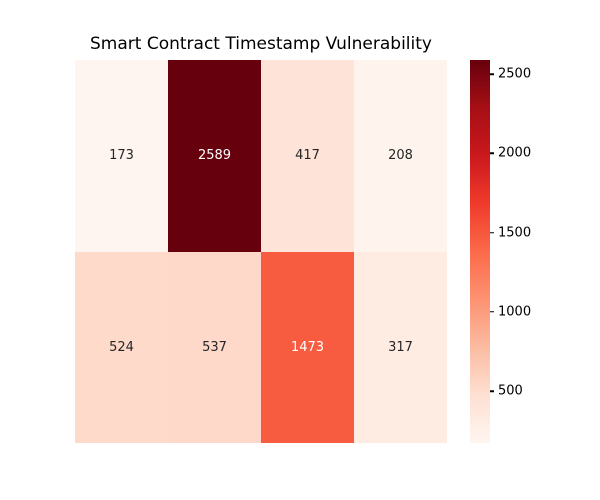  What do you see at coordinates (515, 153) in the screenshot?
I see `colorbar-tick-label: 2000` at bounding box center [515, 153].